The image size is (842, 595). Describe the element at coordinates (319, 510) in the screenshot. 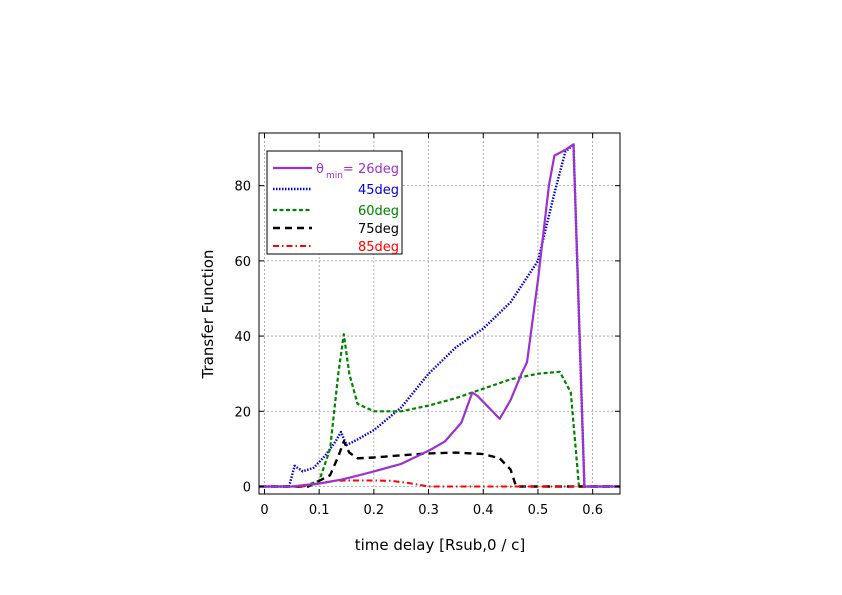

I see `x-tick-label: 0.1` at that location.